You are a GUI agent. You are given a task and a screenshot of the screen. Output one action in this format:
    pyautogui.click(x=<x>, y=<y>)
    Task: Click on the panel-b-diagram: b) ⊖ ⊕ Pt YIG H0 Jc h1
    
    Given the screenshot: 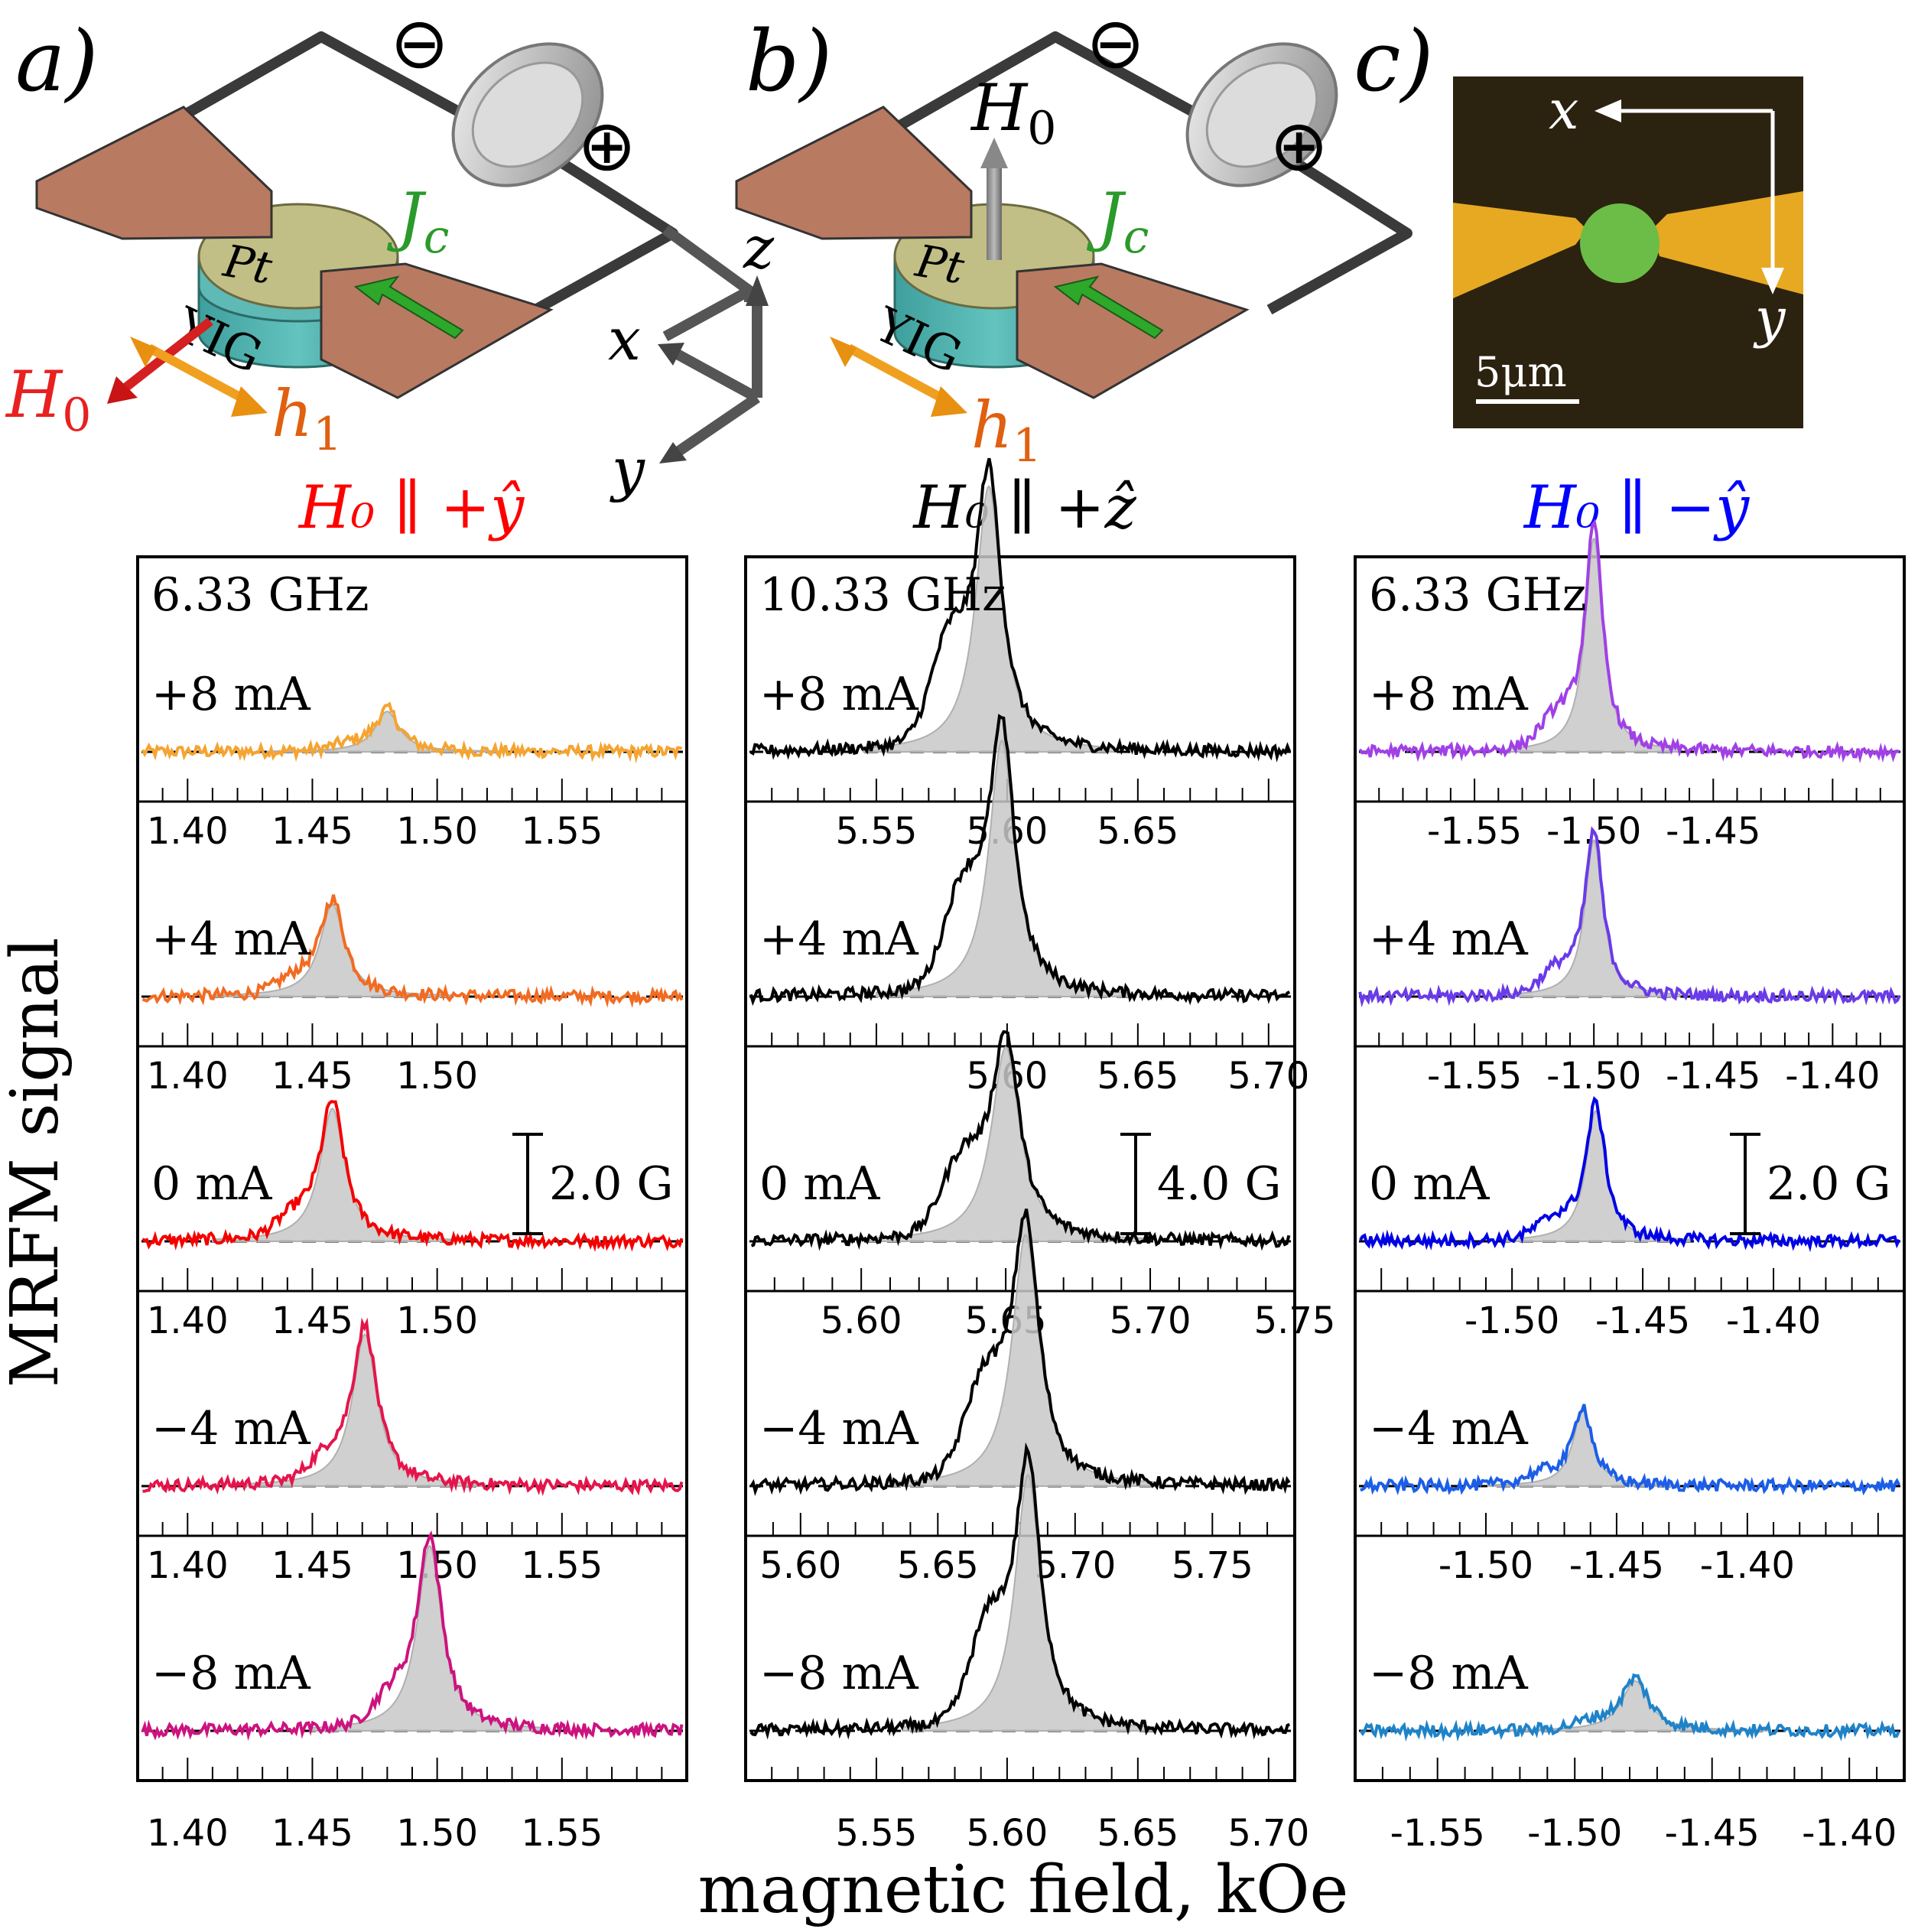 What is the action you would take?
    pyautogui.click(x=1073, y=237)
    